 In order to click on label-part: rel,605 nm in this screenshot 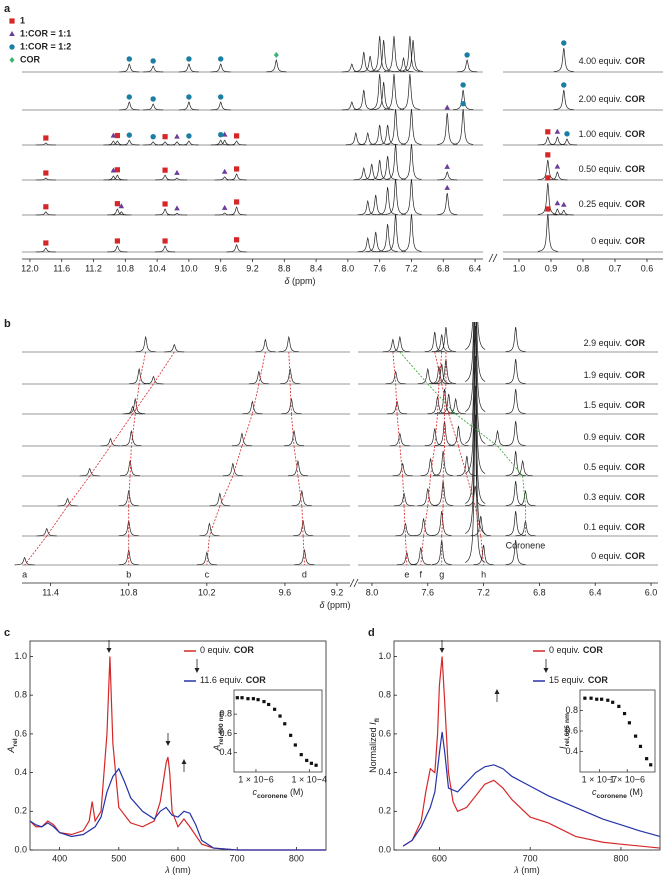, I will do `click(567, 729)`.